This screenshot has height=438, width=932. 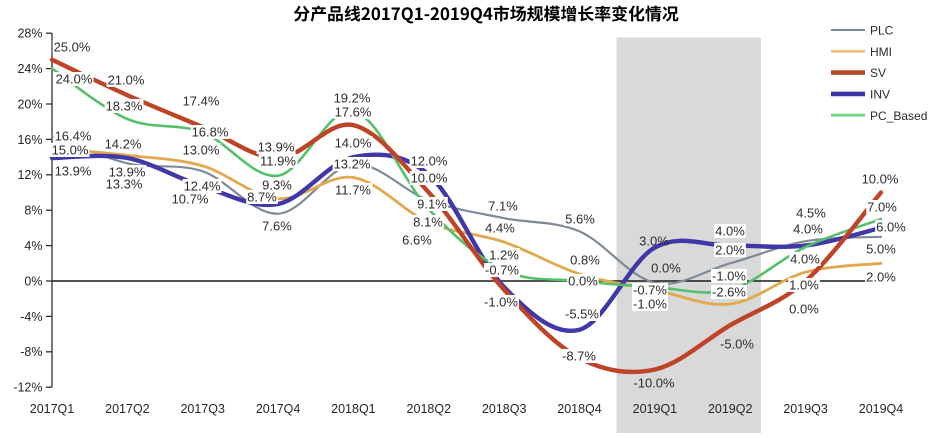 What do you see at coordinates (655, 409) in the screenshot?
I see `svg-text: 2019Q1` at bounding box center [655, 409].